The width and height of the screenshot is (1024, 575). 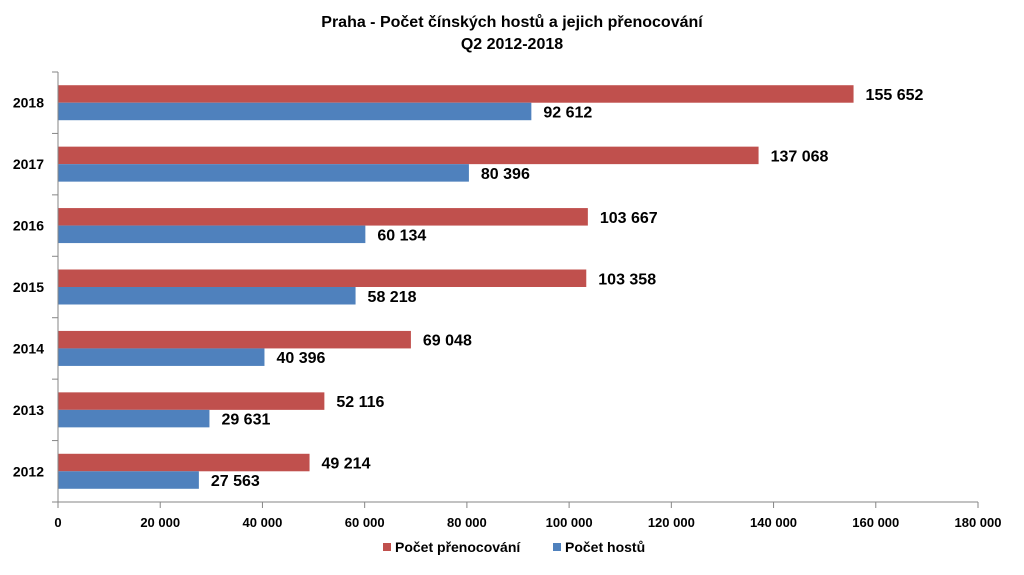 I want to click on bar-hoste-2012, so click(x=128, y=480).